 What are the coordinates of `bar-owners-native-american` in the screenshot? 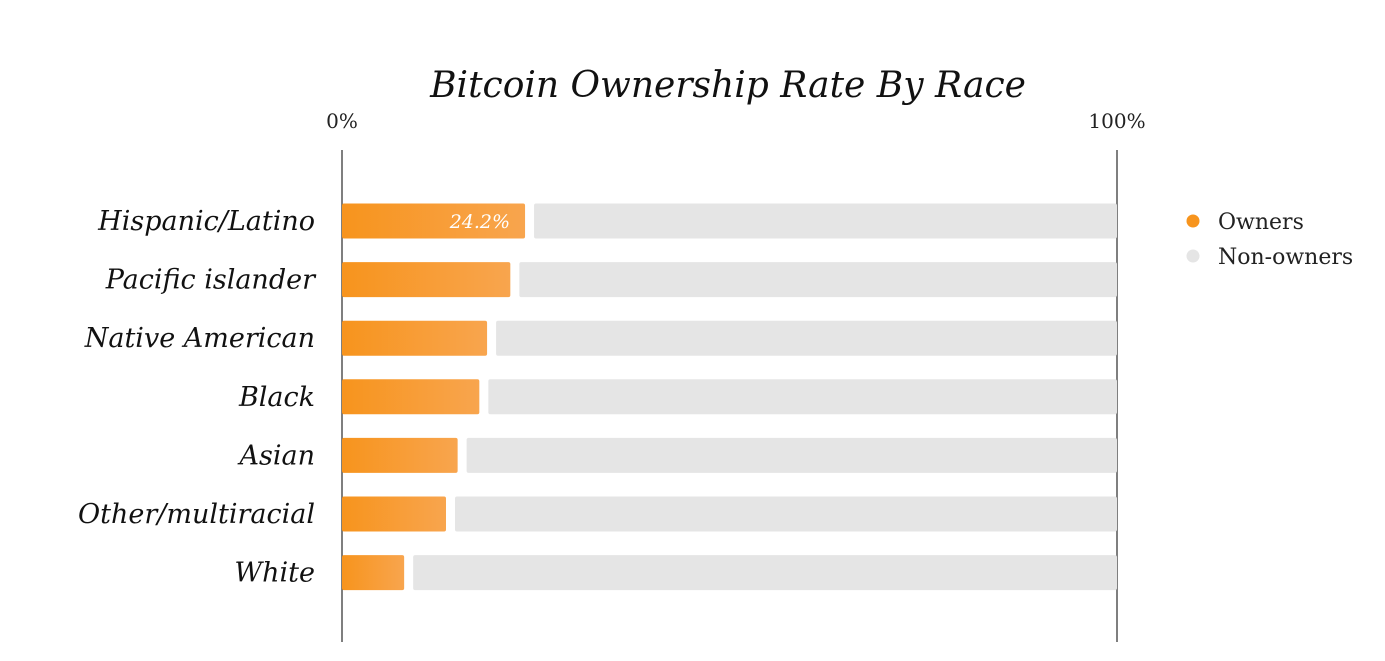 It's located at (415, 338).